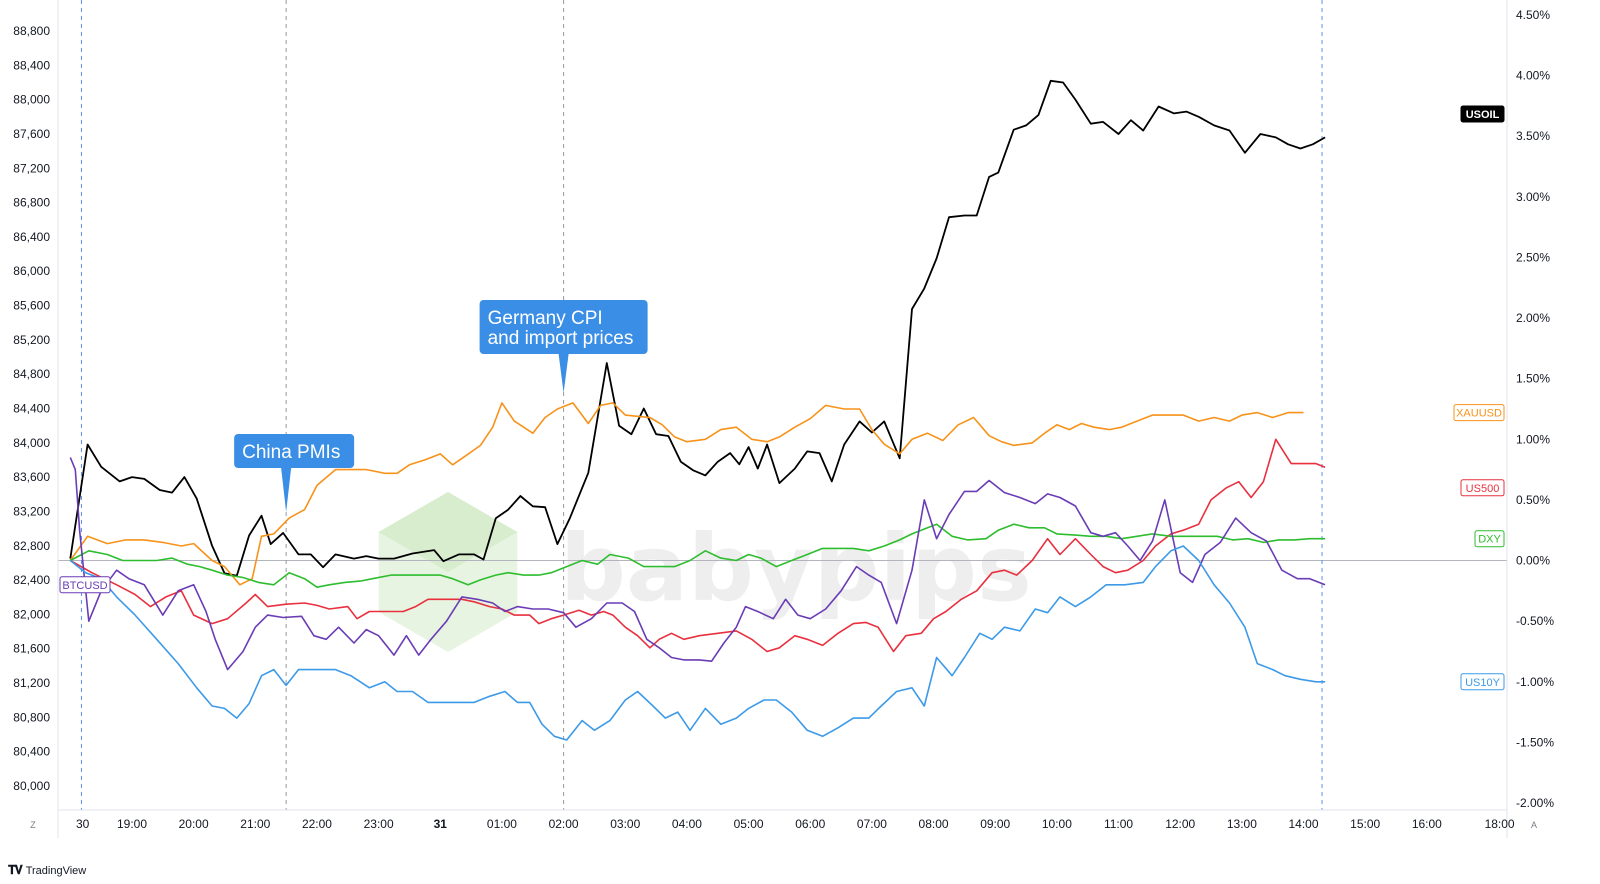 The width and height of the screenshot is (1600, 884). What do you see at coordinates (31, 443) in the screenshot?
I see `left-tick-label: 84,000` at bounding box center [31, 443].